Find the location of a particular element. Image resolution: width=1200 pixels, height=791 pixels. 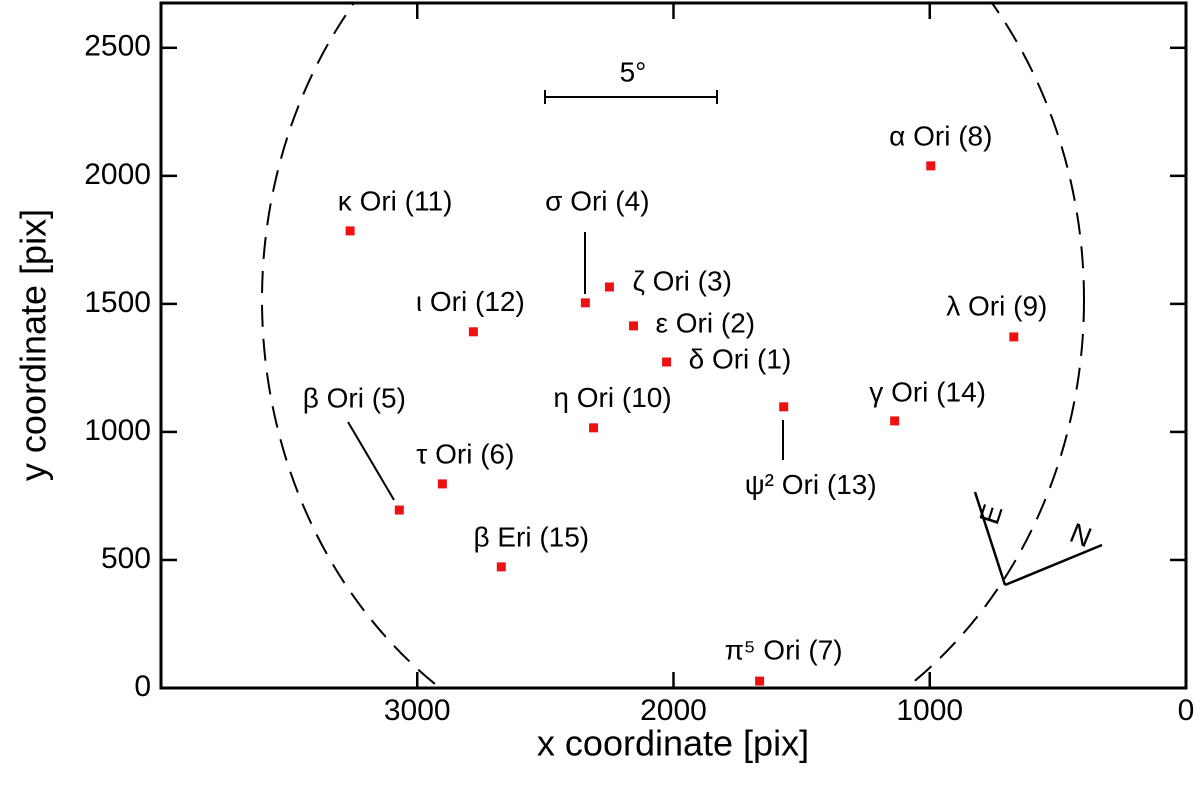

x-tick-label: 2000 is located at coordinates (673, 710).